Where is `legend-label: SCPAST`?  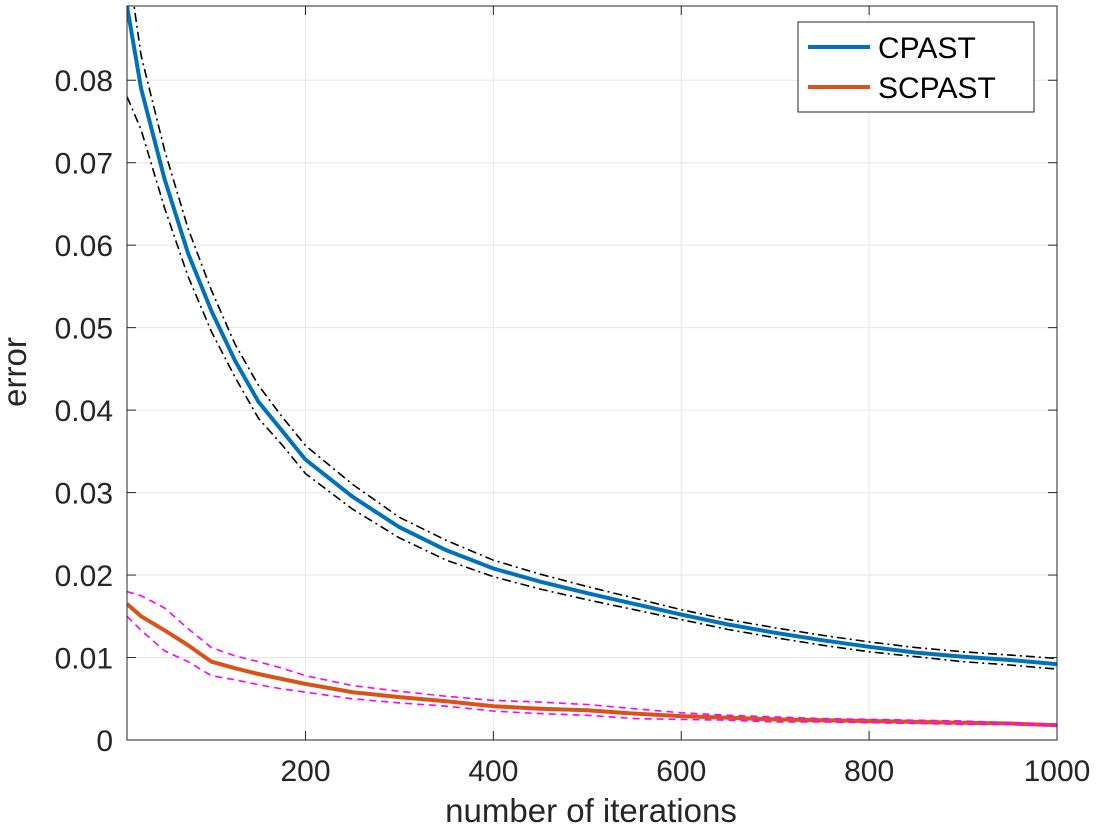 legend-label: SCPAST is located at coordinates (937, 88).